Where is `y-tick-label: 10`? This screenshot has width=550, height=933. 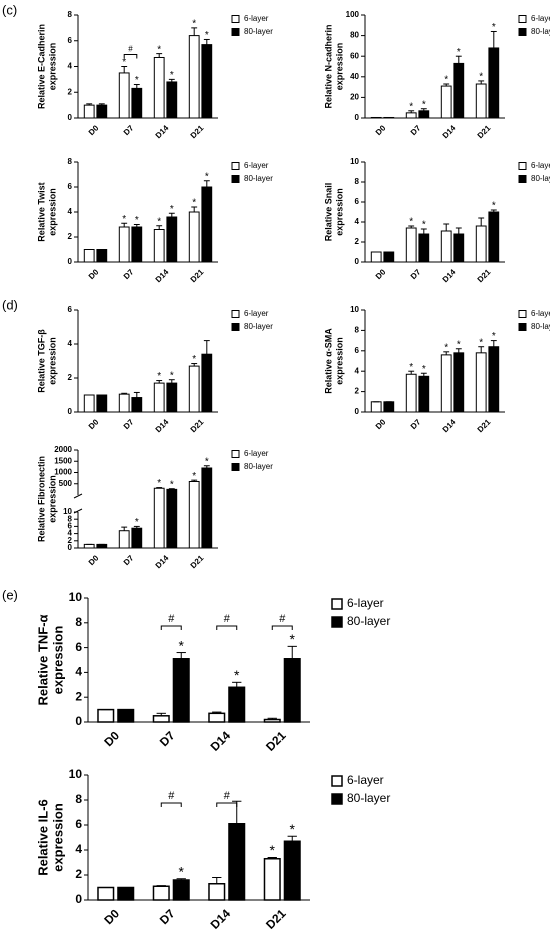 y-tick-label: 10 is located at coordinates (354, 309).